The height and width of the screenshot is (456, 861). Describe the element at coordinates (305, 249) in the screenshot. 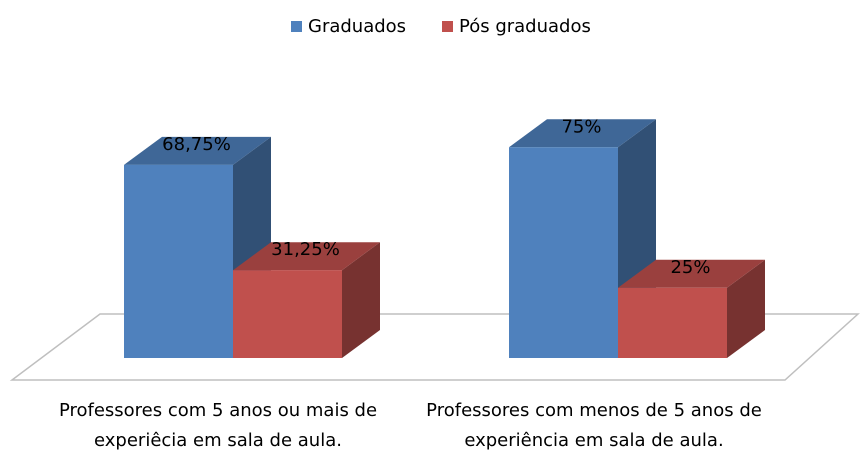

I see `value-label: 31,25%` at that location.